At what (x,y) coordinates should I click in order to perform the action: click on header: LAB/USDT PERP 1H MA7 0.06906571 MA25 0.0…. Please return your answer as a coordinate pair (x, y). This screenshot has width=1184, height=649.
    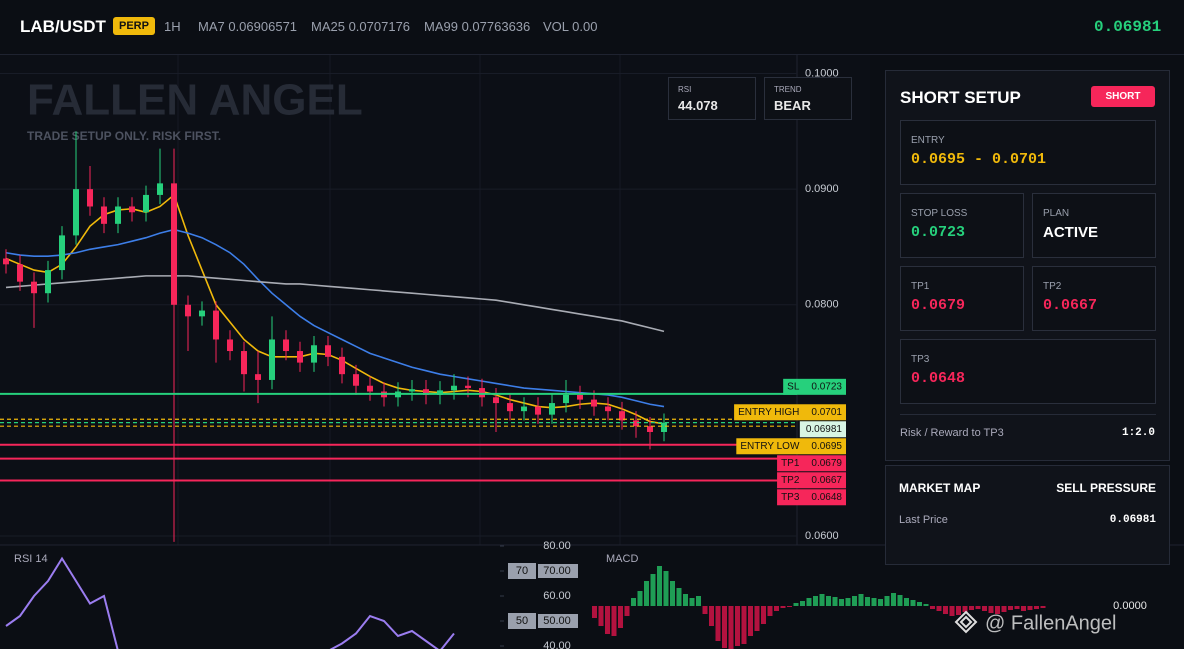
    Looking at the image, I should click on (592, 27).